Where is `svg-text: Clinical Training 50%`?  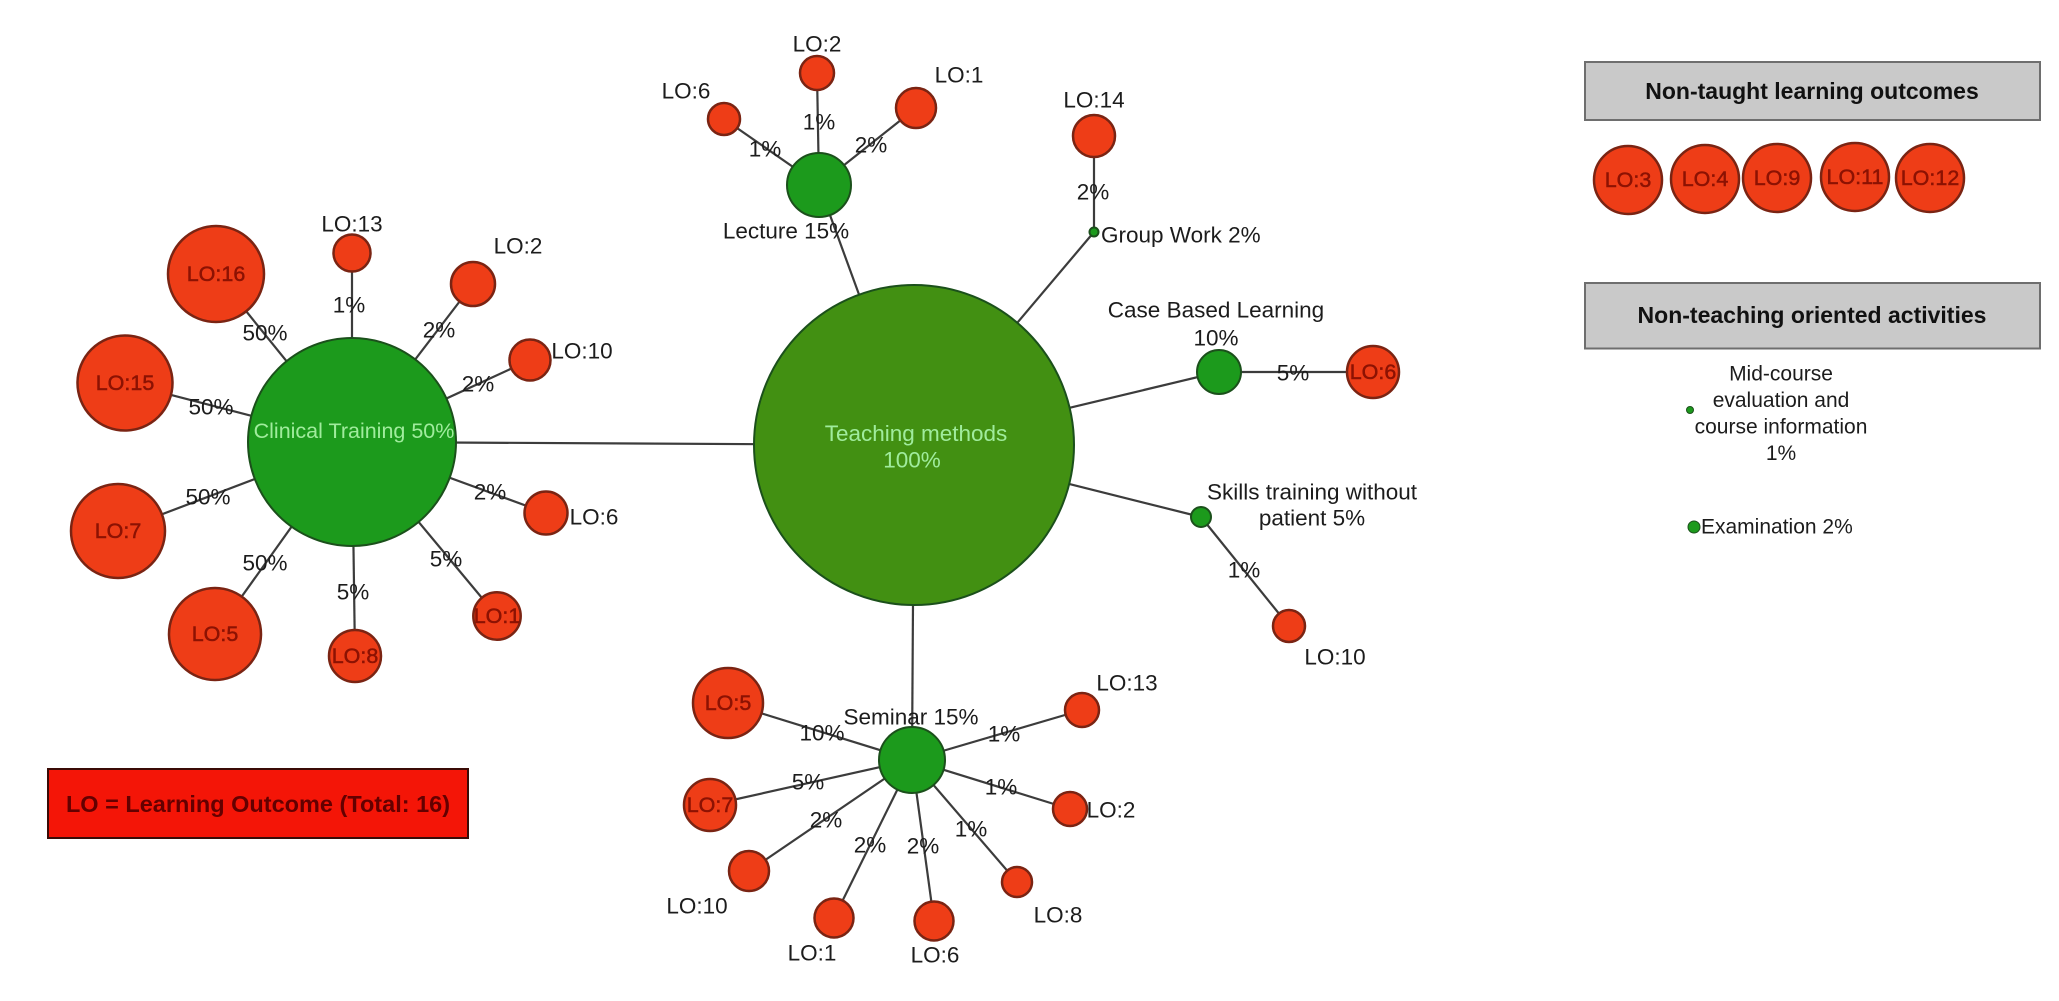
svg-text: Clinical Training 50% is located at coordinates (354, 431).